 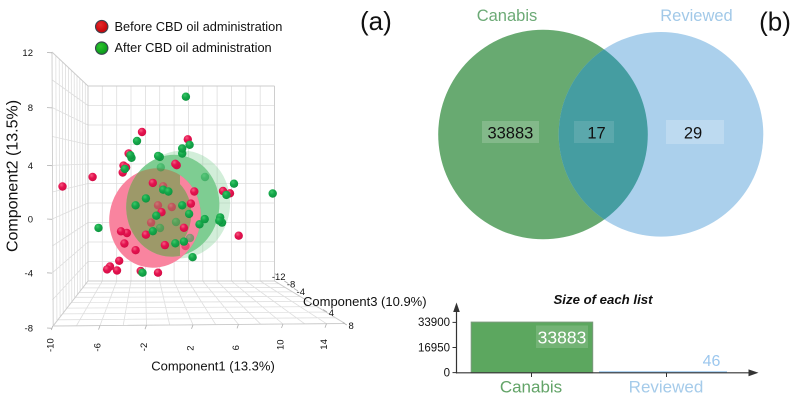 I want to click on svg-text: Size of each list, so click(x=604, y=299).